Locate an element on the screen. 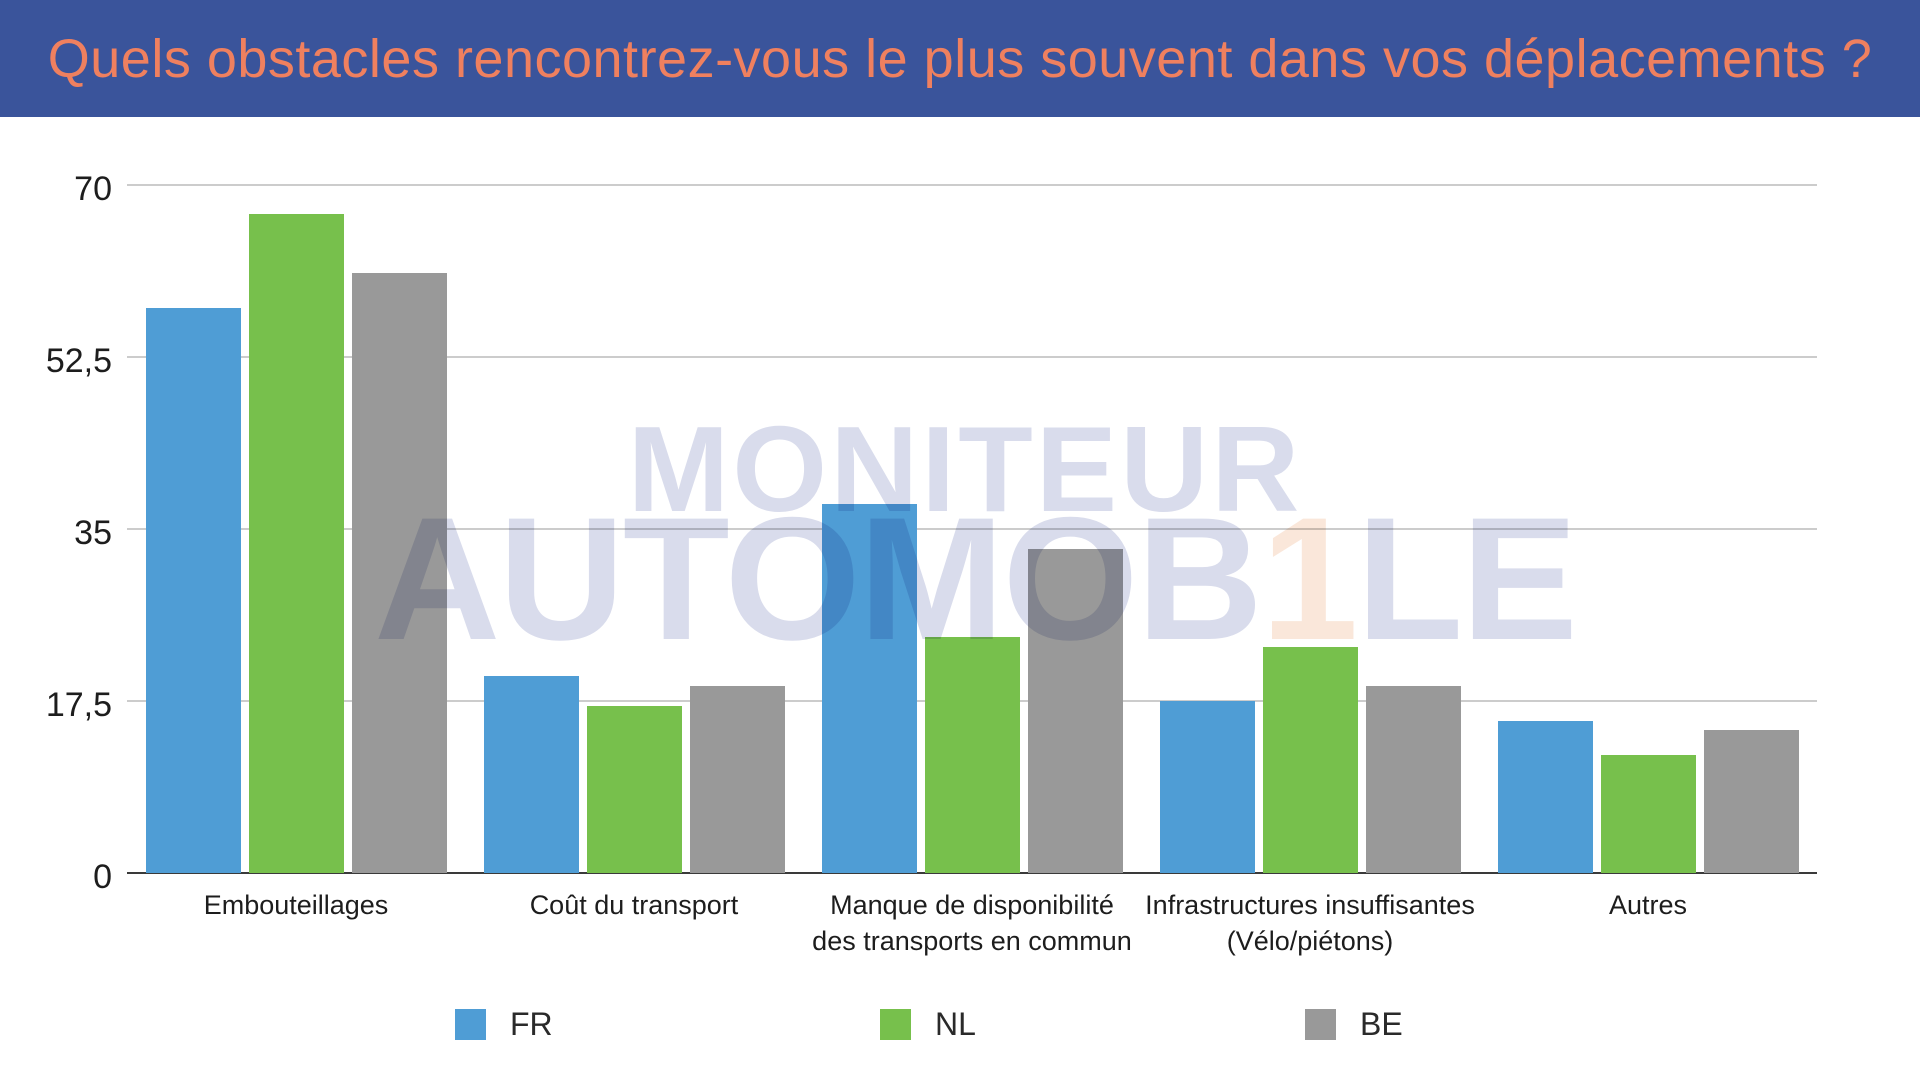 The image size is (1920, 1080). legend-item-fr: FR is located at coordinates (504, 1024).